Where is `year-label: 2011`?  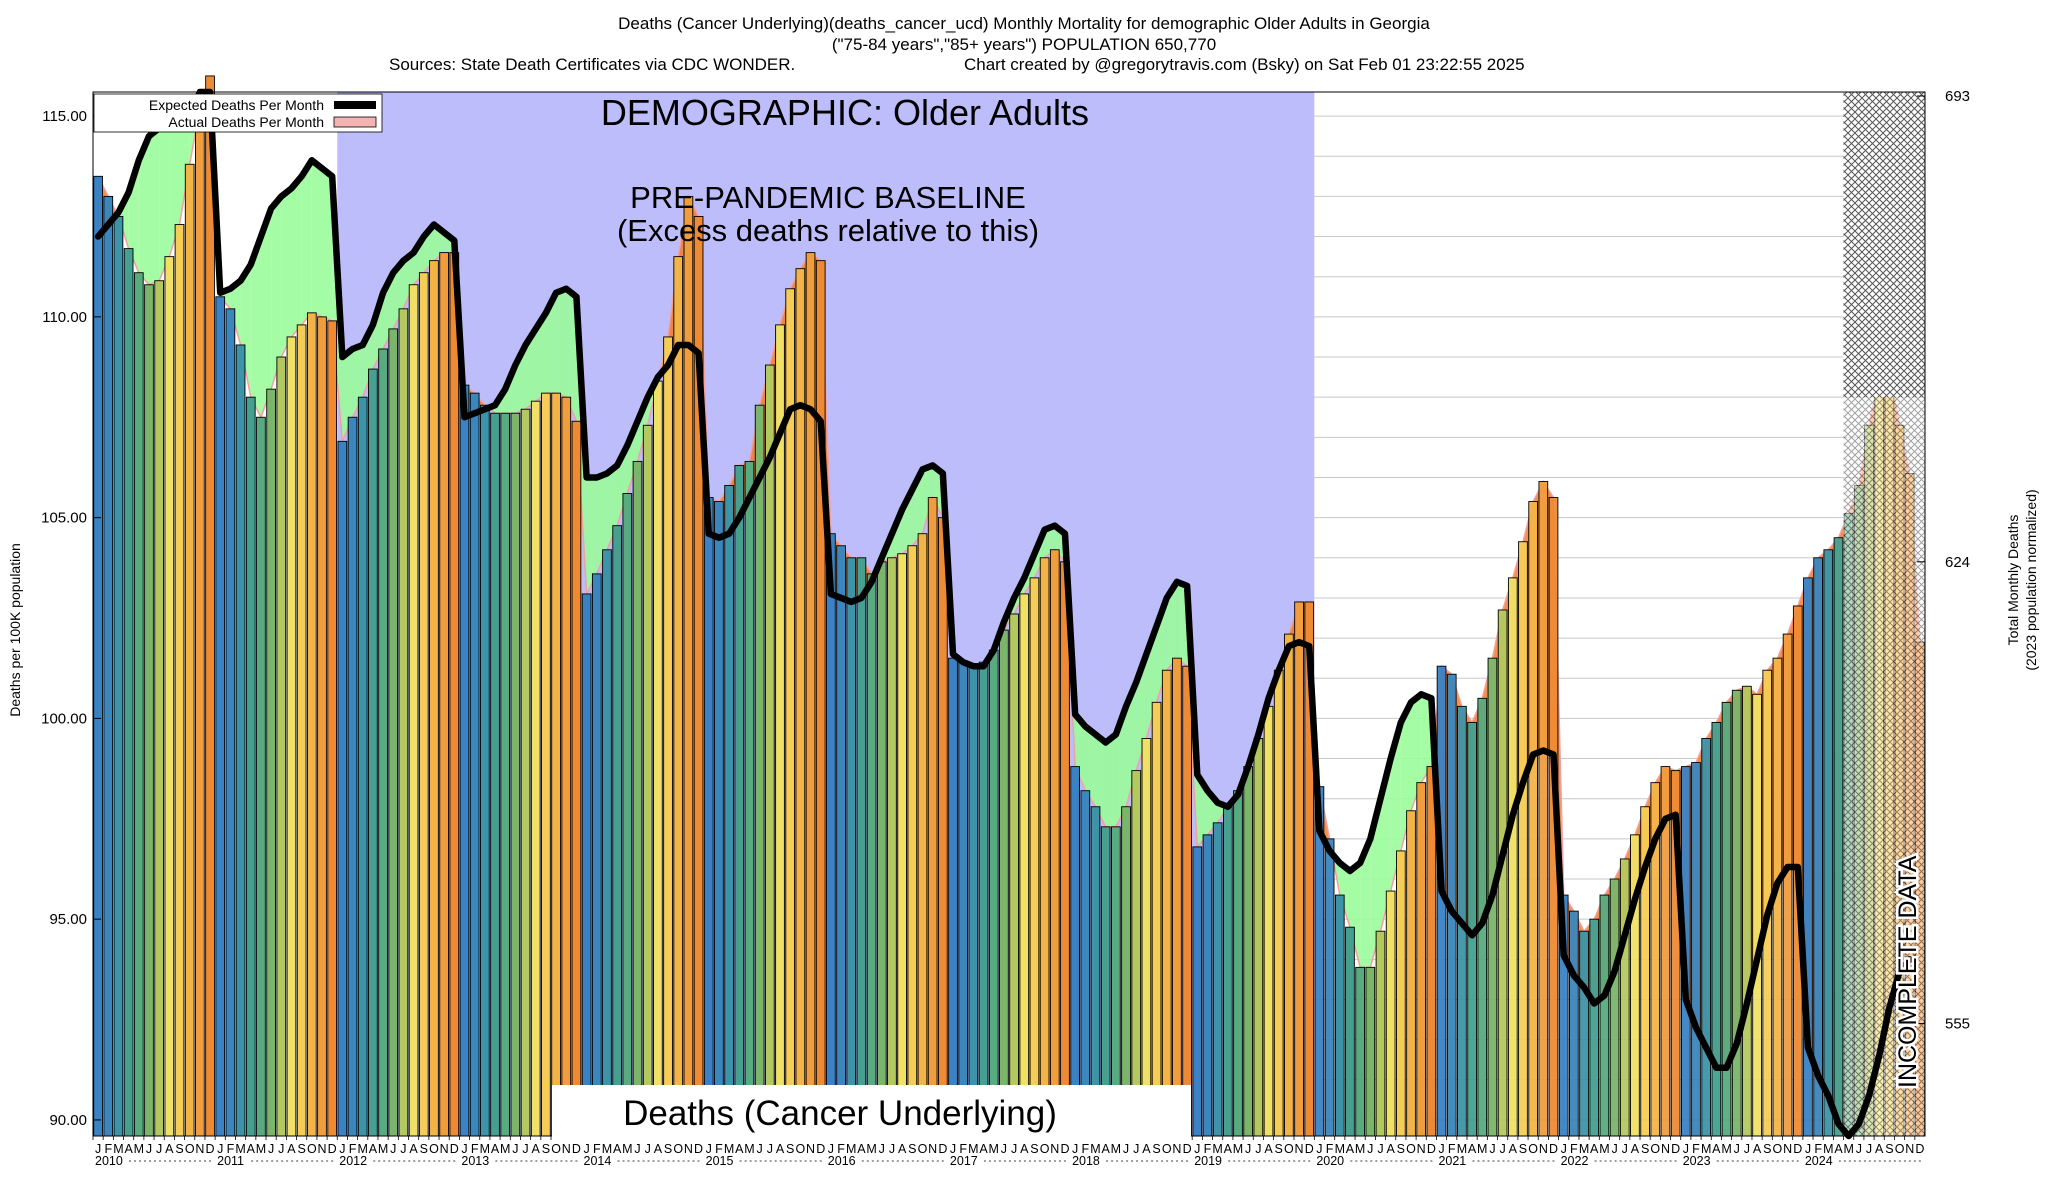
year-label: 2011 is located at coordinates (230, 1161).